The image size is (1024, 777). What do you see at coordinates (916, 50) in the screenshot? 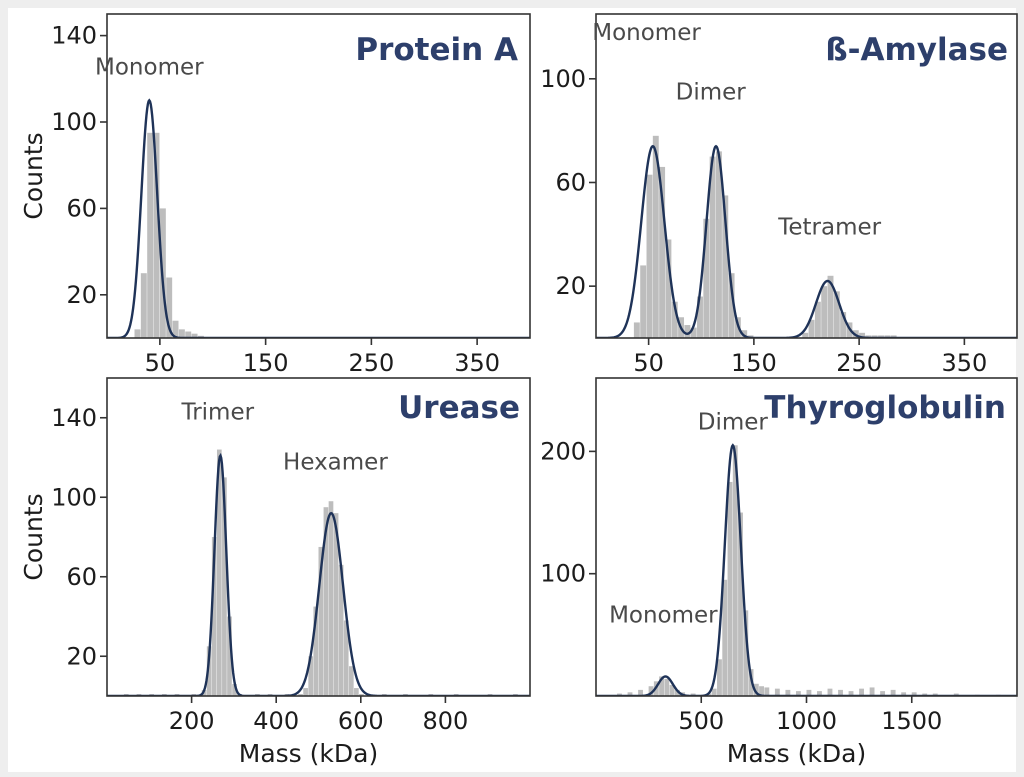
I see `panel-title: ß-Amylase` at bounding box center [916, 50].